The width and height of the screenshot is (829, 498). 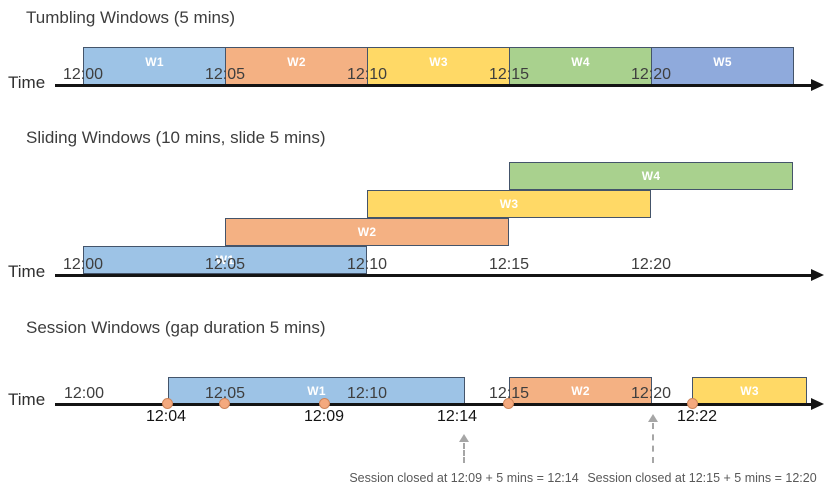 I want to click on tumbling-window-w1-label: W1, so click(x=154, y=62).